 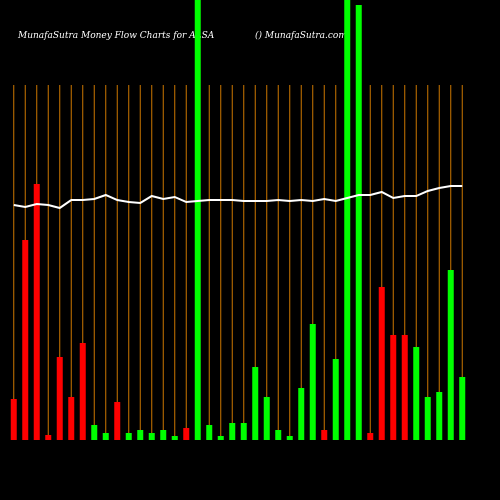 I want to click on flow-line, so click(x=238, y=197).